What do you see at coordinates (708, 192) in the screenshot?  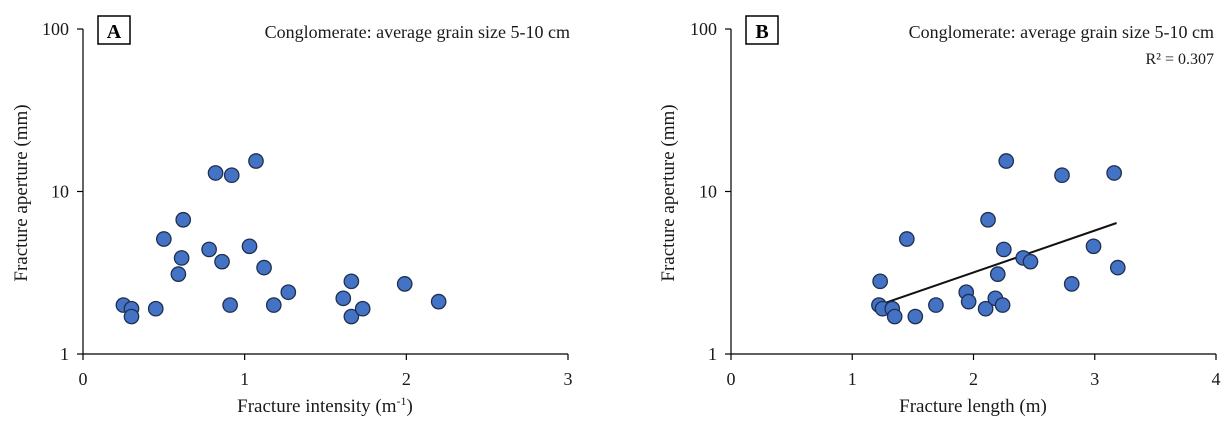 I see `panel-b-y-tick-label: 10` at bounding box center [708, 192].